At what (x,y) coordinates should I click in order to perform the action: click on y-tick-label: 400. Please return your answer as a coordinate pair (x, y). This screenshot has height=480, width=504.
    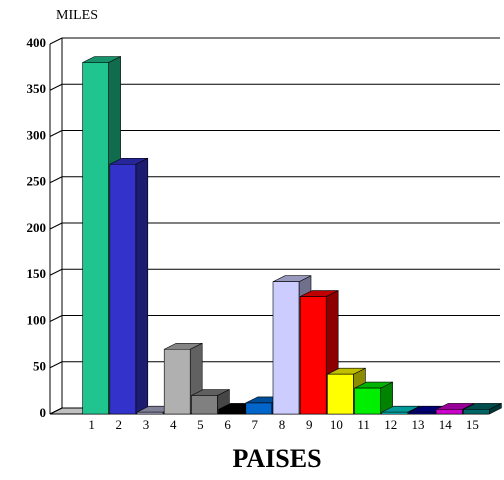
    Looking at the image, I should click on (37, 42).